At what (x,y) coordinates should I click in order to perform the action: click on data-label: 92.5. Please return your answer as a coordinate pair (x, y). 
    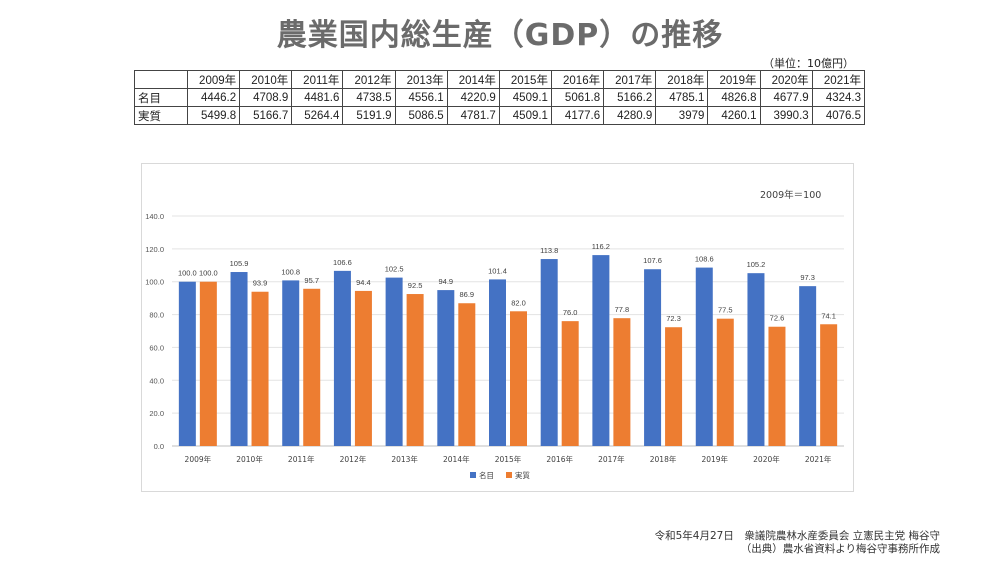
    Looking at the image, I should click on (415, 285).